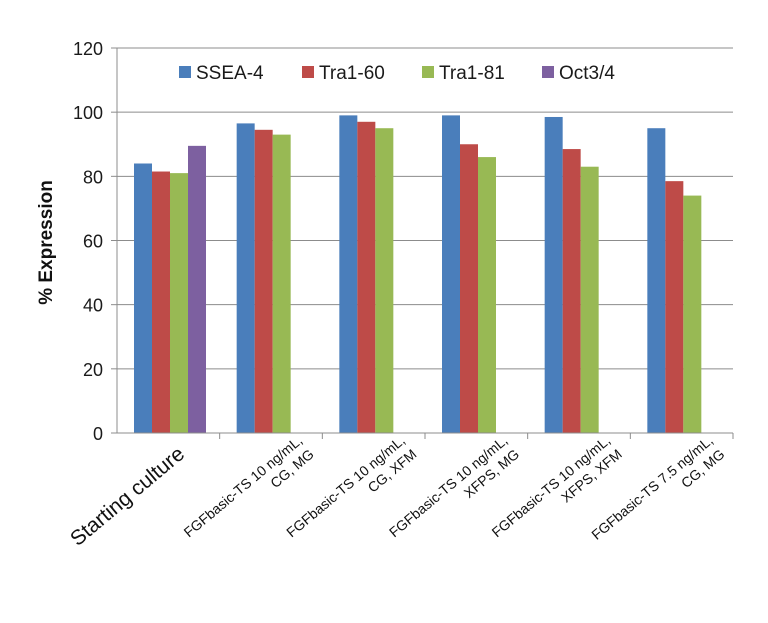  I want to click on x-category-label-text: Starting culture, so click(127, 496).